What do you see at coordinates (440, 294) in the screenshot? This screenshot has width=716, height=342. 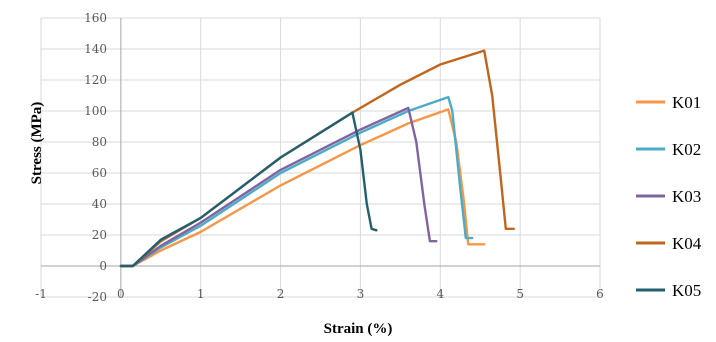 I see `x-tick-label: 4` at bounding box center [440, 294].